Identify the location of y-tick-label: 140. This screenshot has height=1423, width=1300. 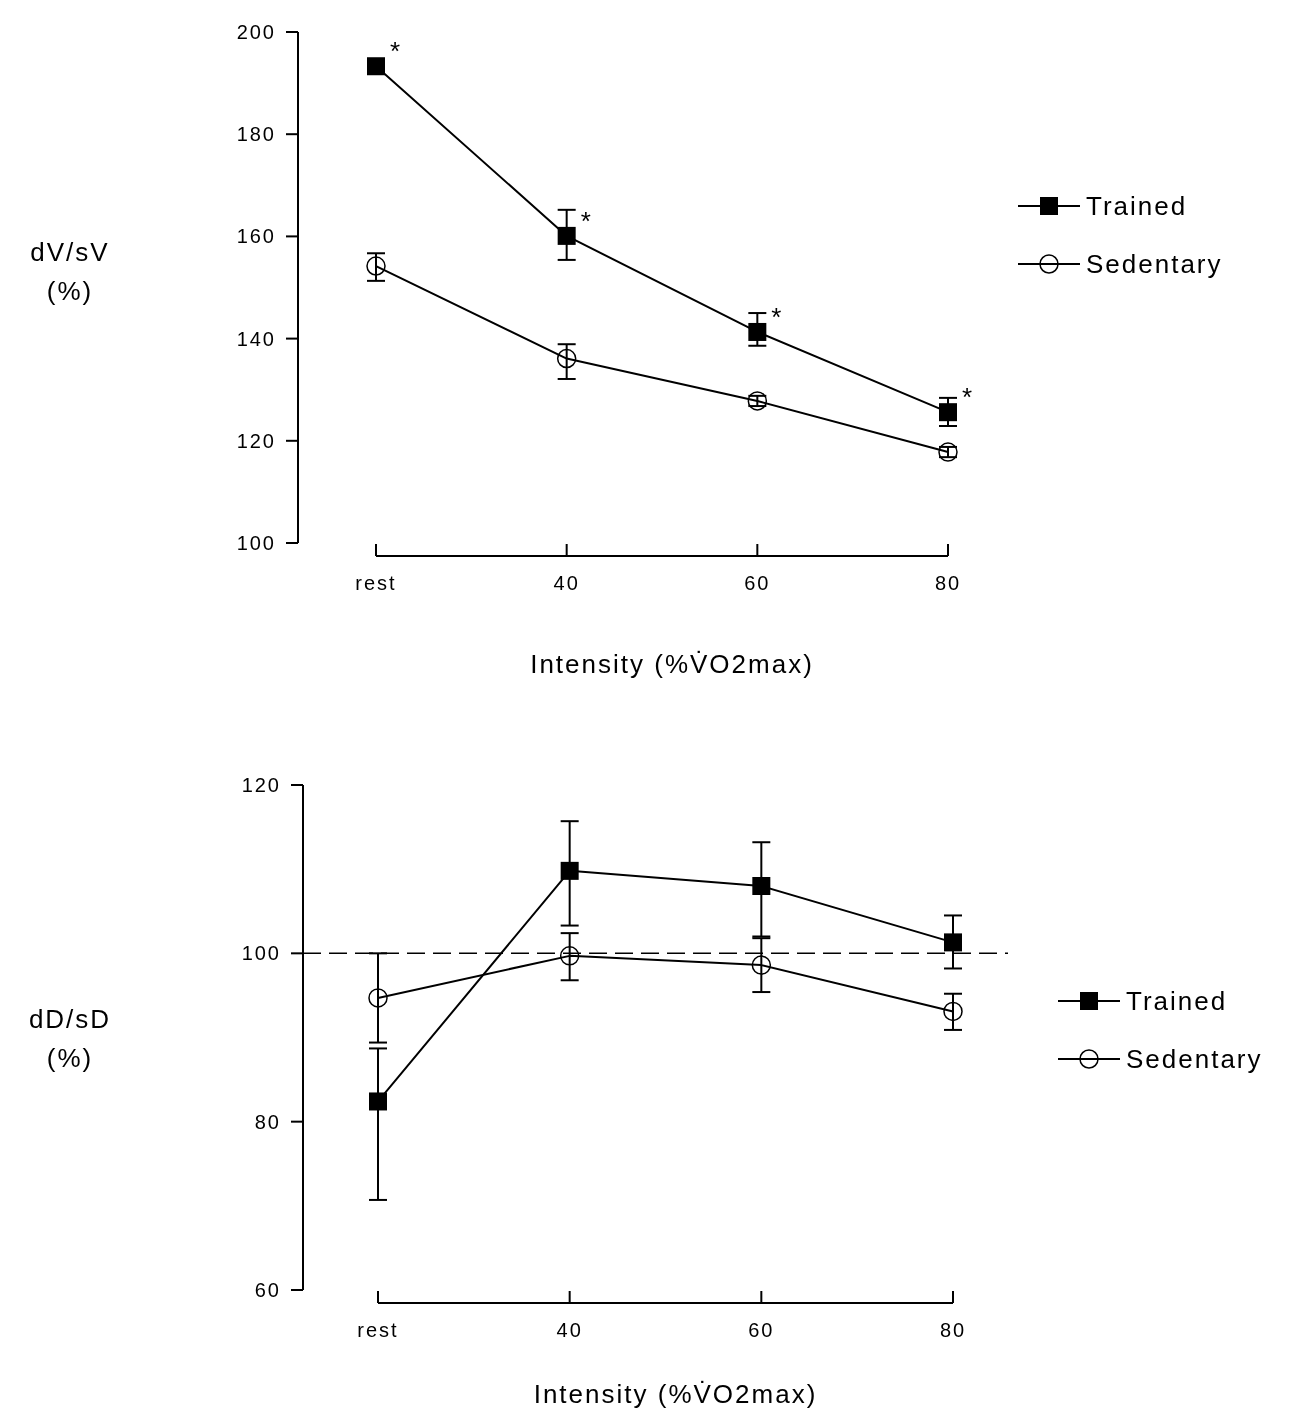
(256, 338).